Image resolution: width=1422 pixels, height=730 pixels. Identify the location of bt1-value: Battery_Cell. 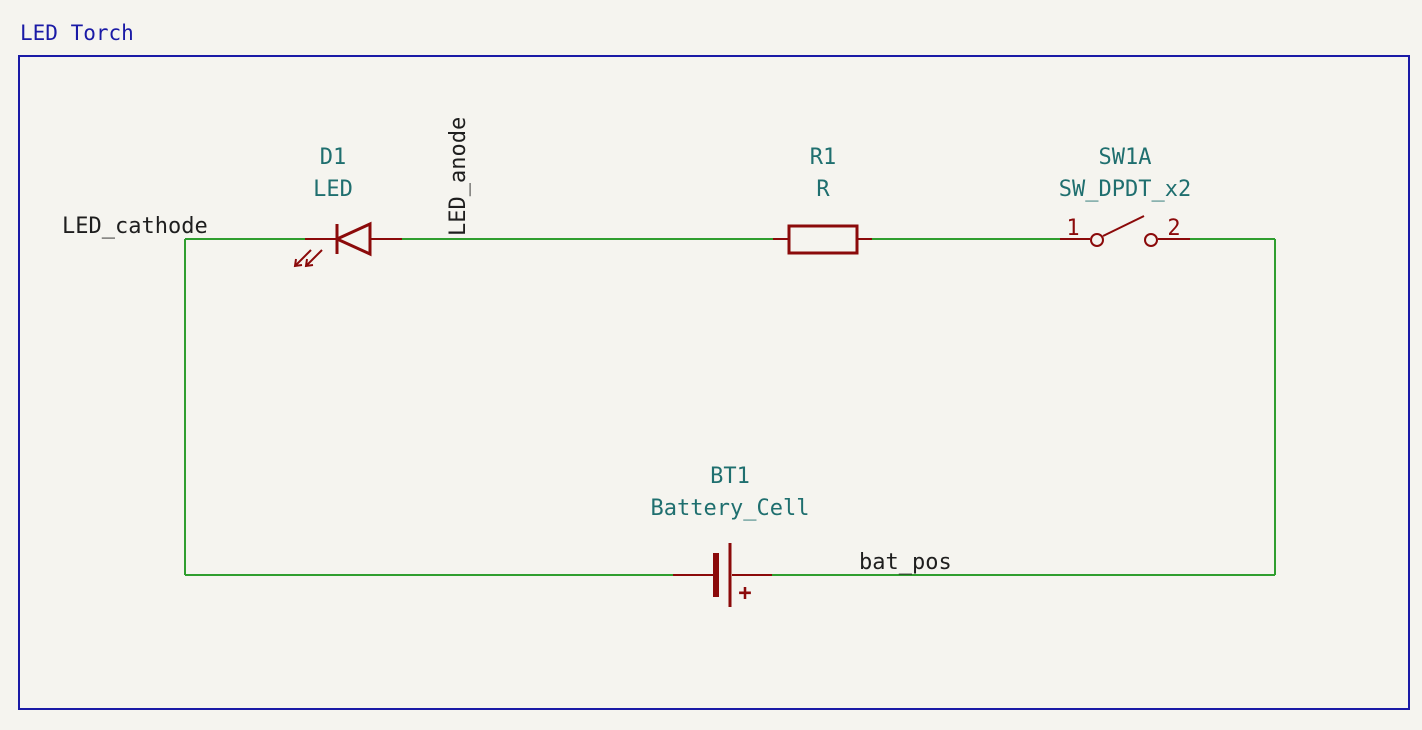
(730, 508).